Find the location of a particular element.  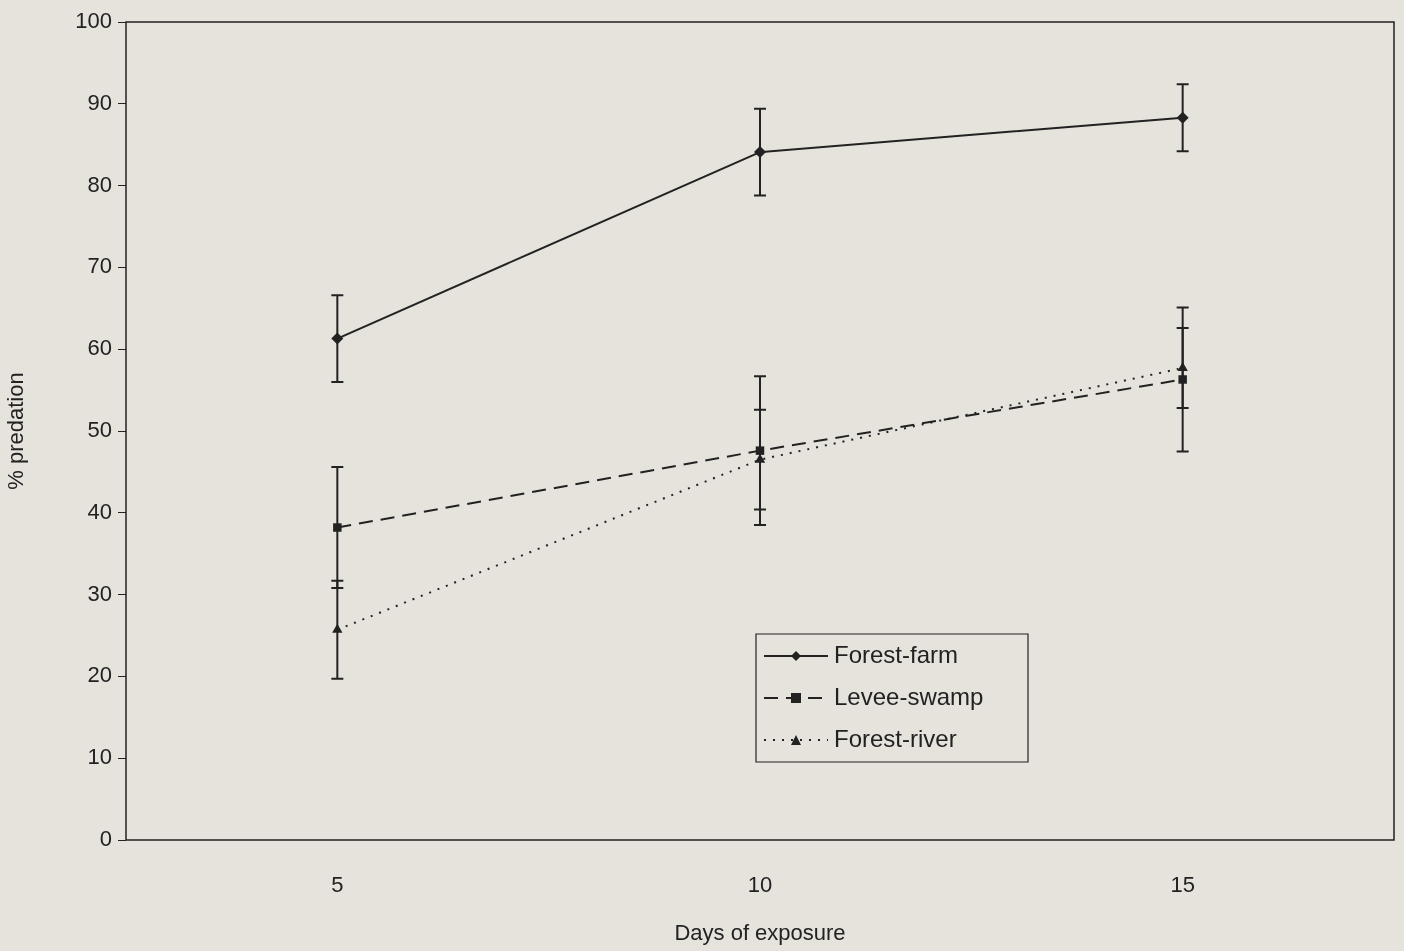

y-tick-label: 90 is located at coordinates (99, 102).